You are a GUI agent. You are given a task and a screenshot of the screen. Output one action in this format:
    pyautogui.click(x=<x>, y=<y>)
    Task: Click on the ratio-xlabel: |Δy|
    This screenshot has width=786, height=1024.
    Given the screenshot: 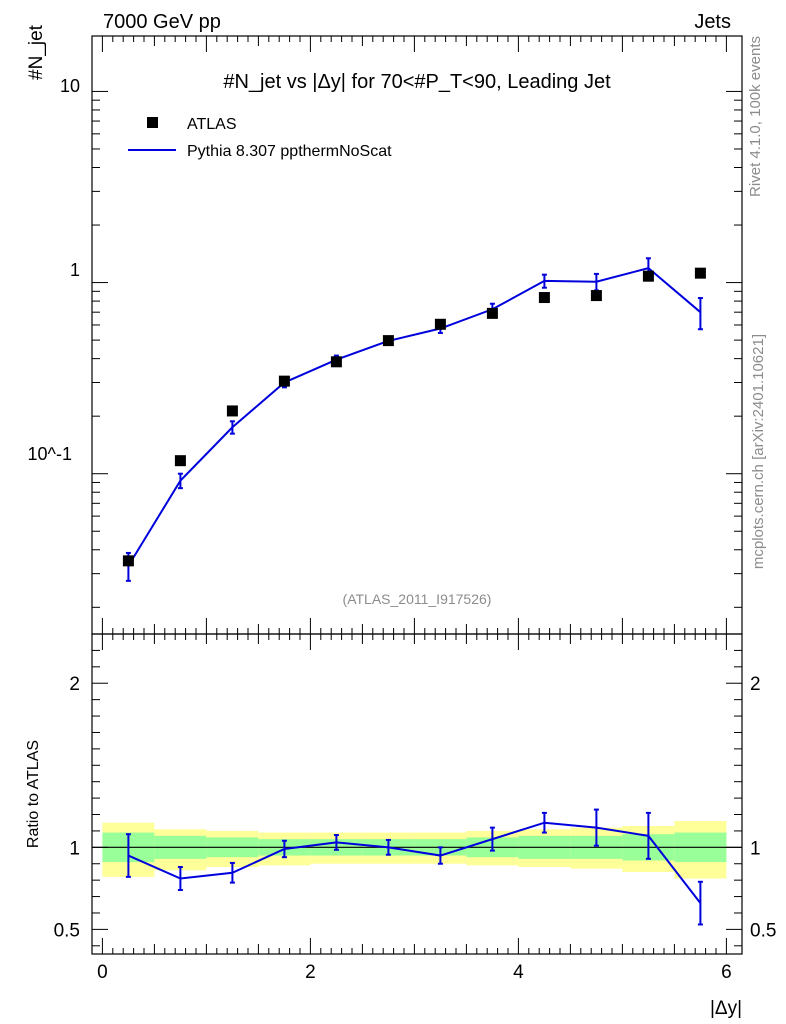 What is the action you would take?
    pyautogui.click(x=726, y=1008)
    